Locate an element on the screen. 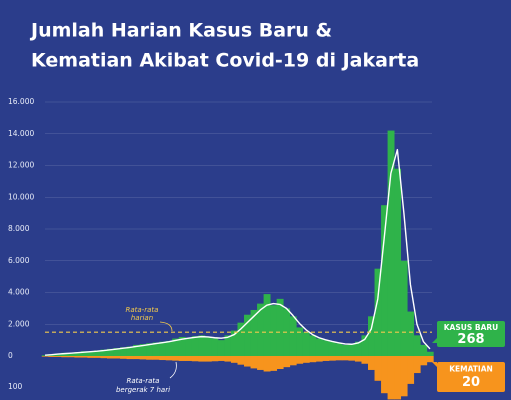  callout-value: 268 is located at coordinates (470, 339).